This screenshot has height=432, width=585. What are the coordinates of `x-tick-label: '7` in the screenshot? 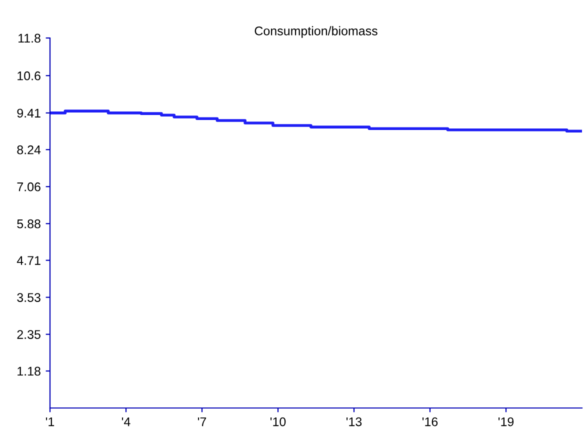 It's located at (202, 421).